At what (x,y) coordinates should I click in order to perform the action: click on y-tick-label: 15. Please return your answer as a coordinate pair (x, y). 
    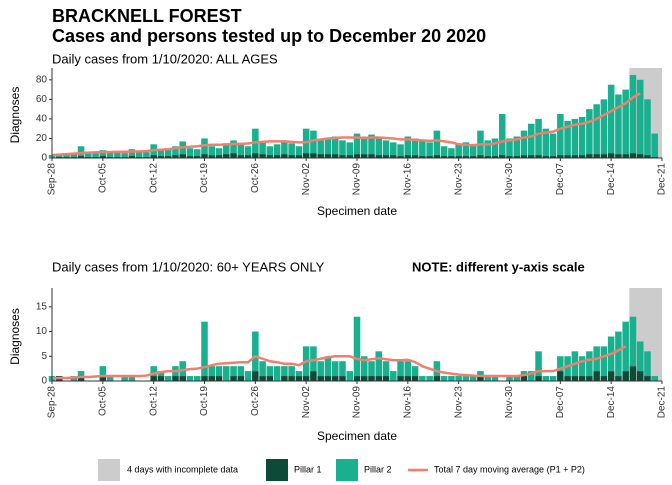
    Looking at the image, I should click on (42, 306).